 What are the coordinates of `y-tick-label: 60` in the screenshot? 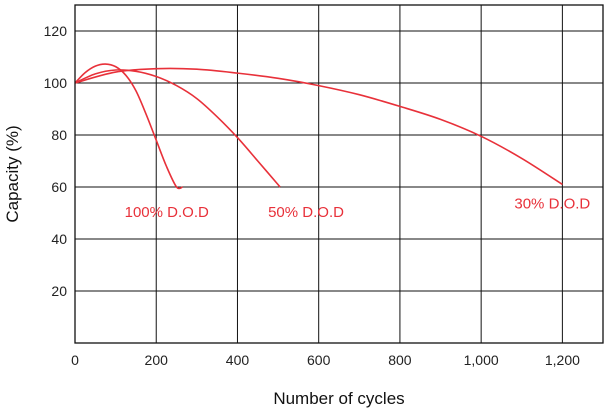 It's located at (59, 187).